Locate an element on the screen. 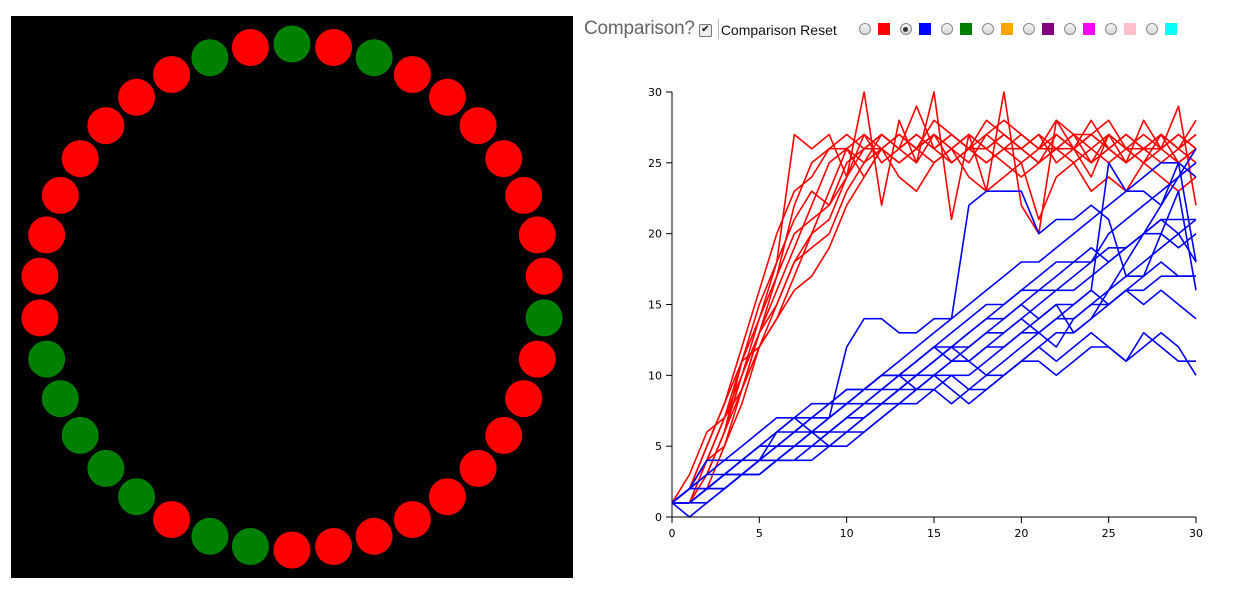 This screenshot has width=1236, height=591. swatch-red is located at coordinates (883, 29).